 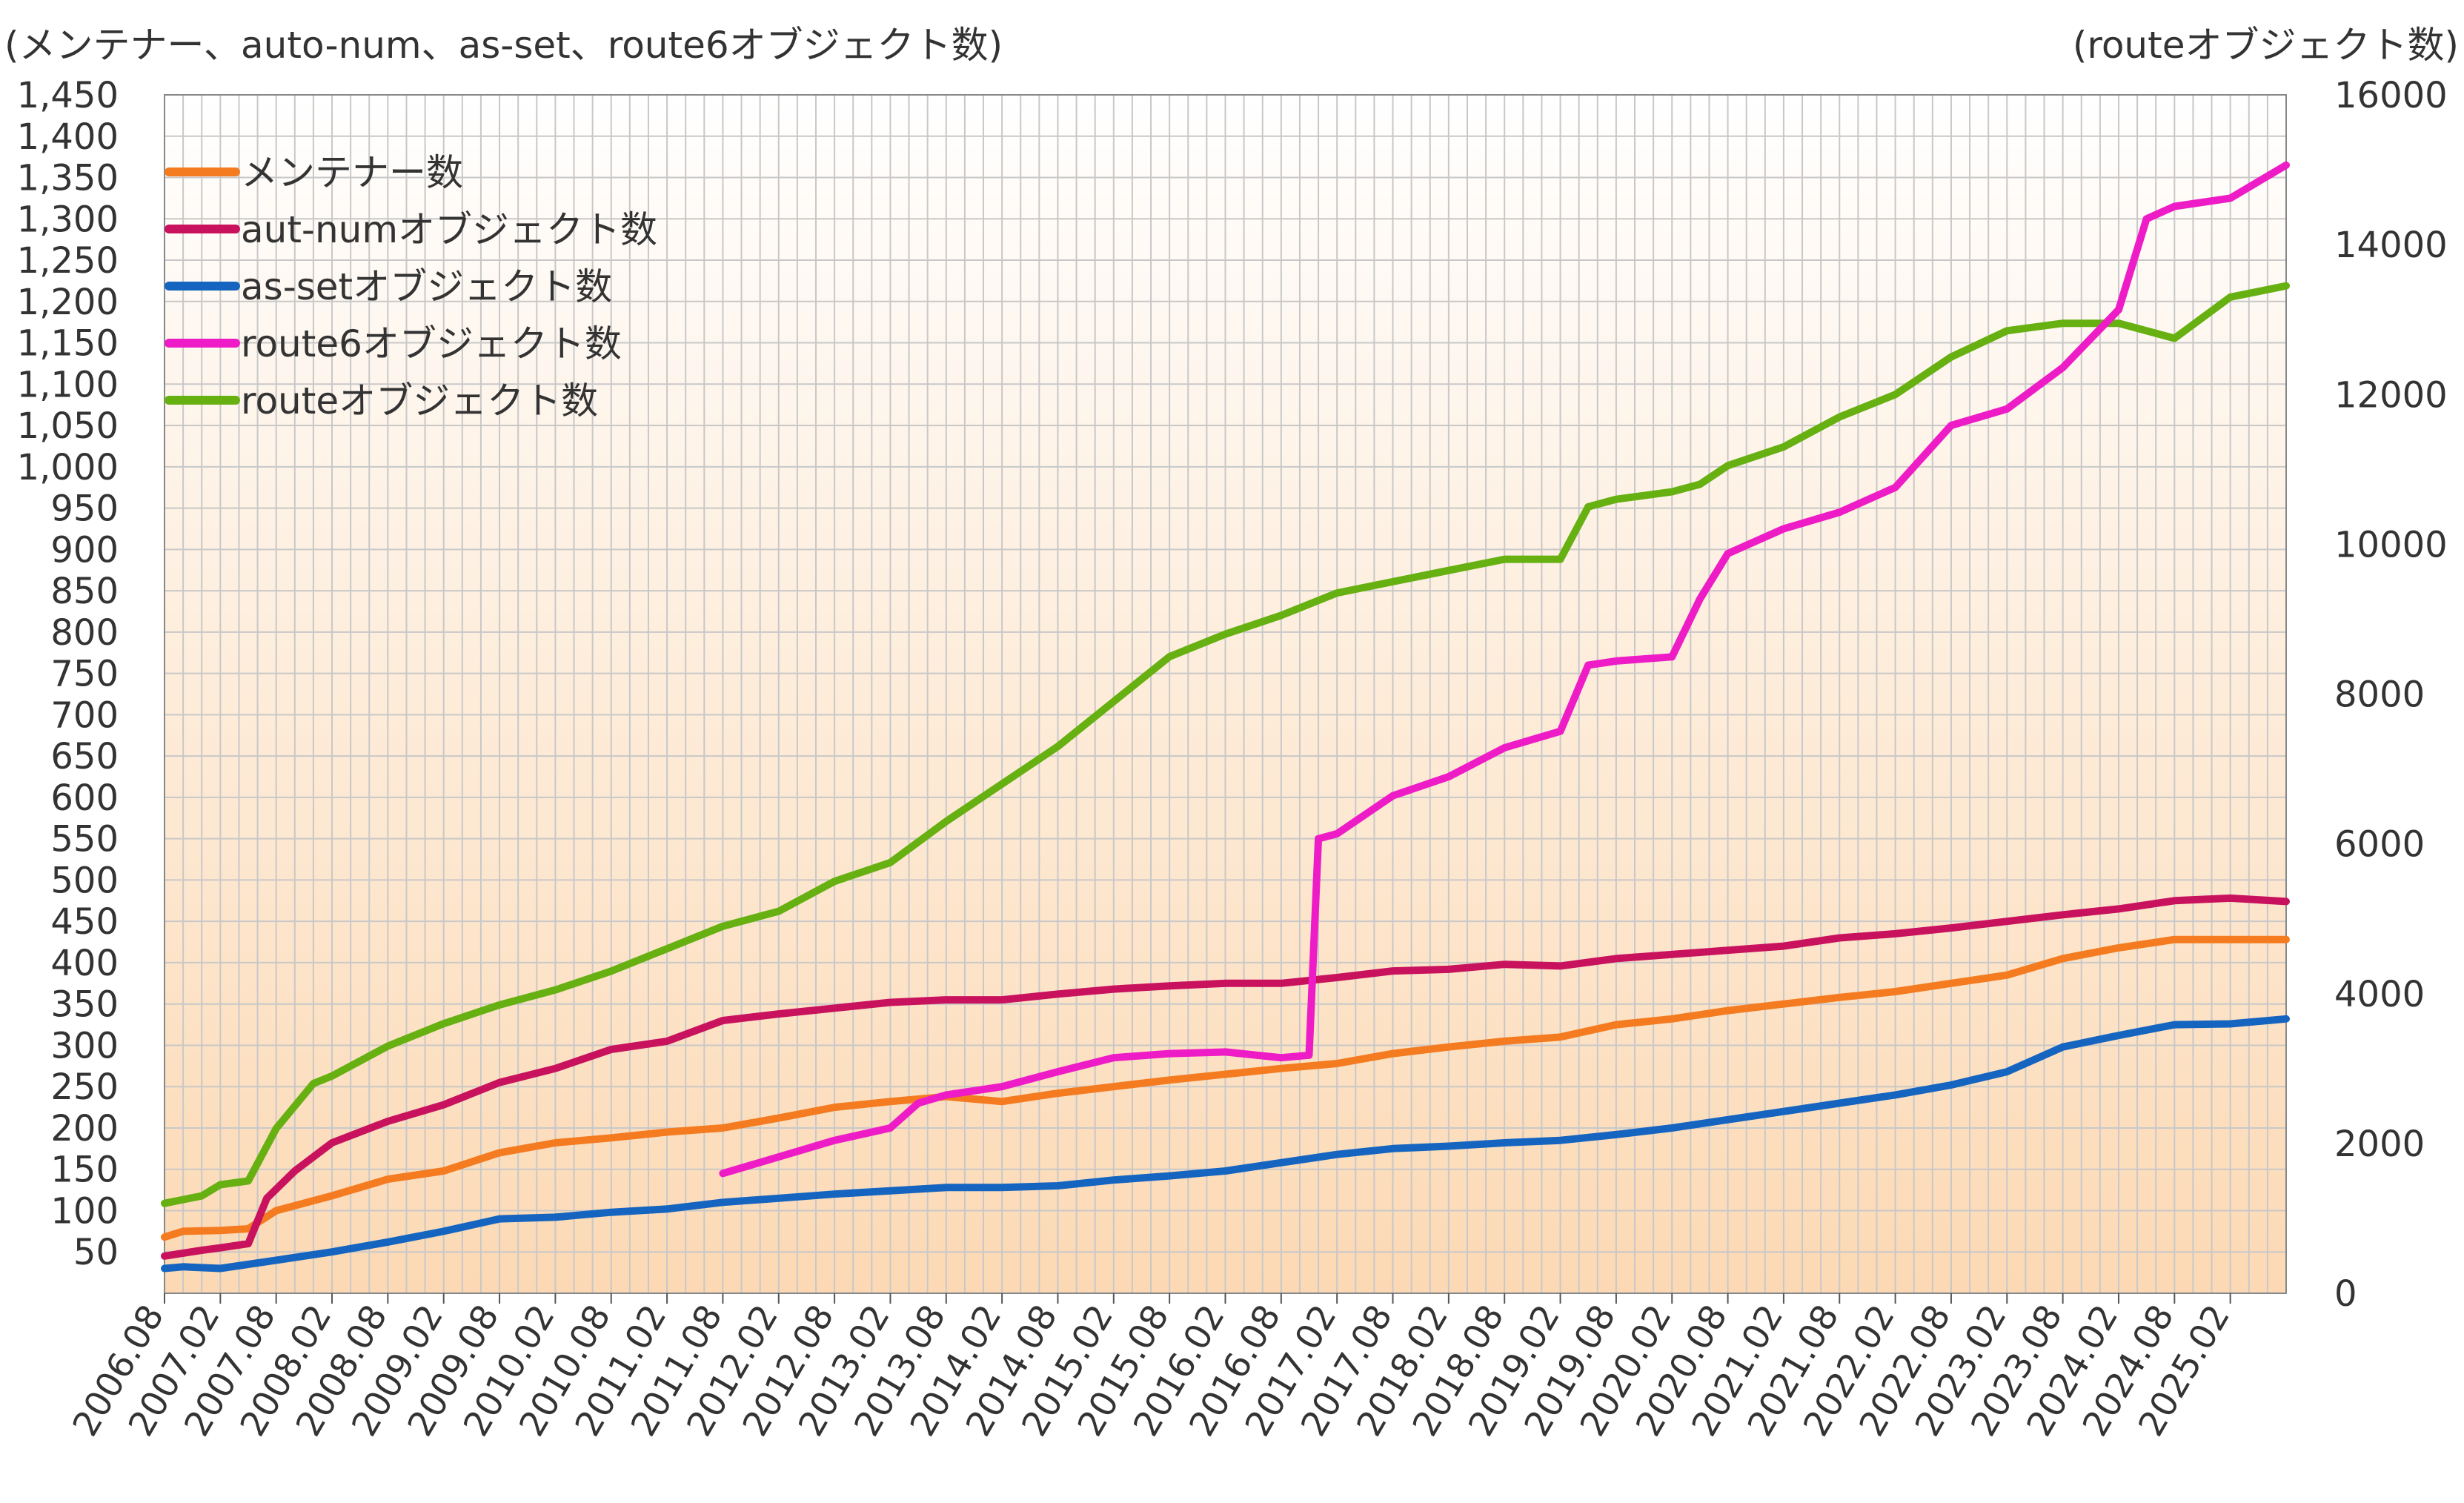 What do you see at coordinates (68, 178) in the screenshot?
I see `y-left-tick-label: 1,350` at bounding box center [68, 178].